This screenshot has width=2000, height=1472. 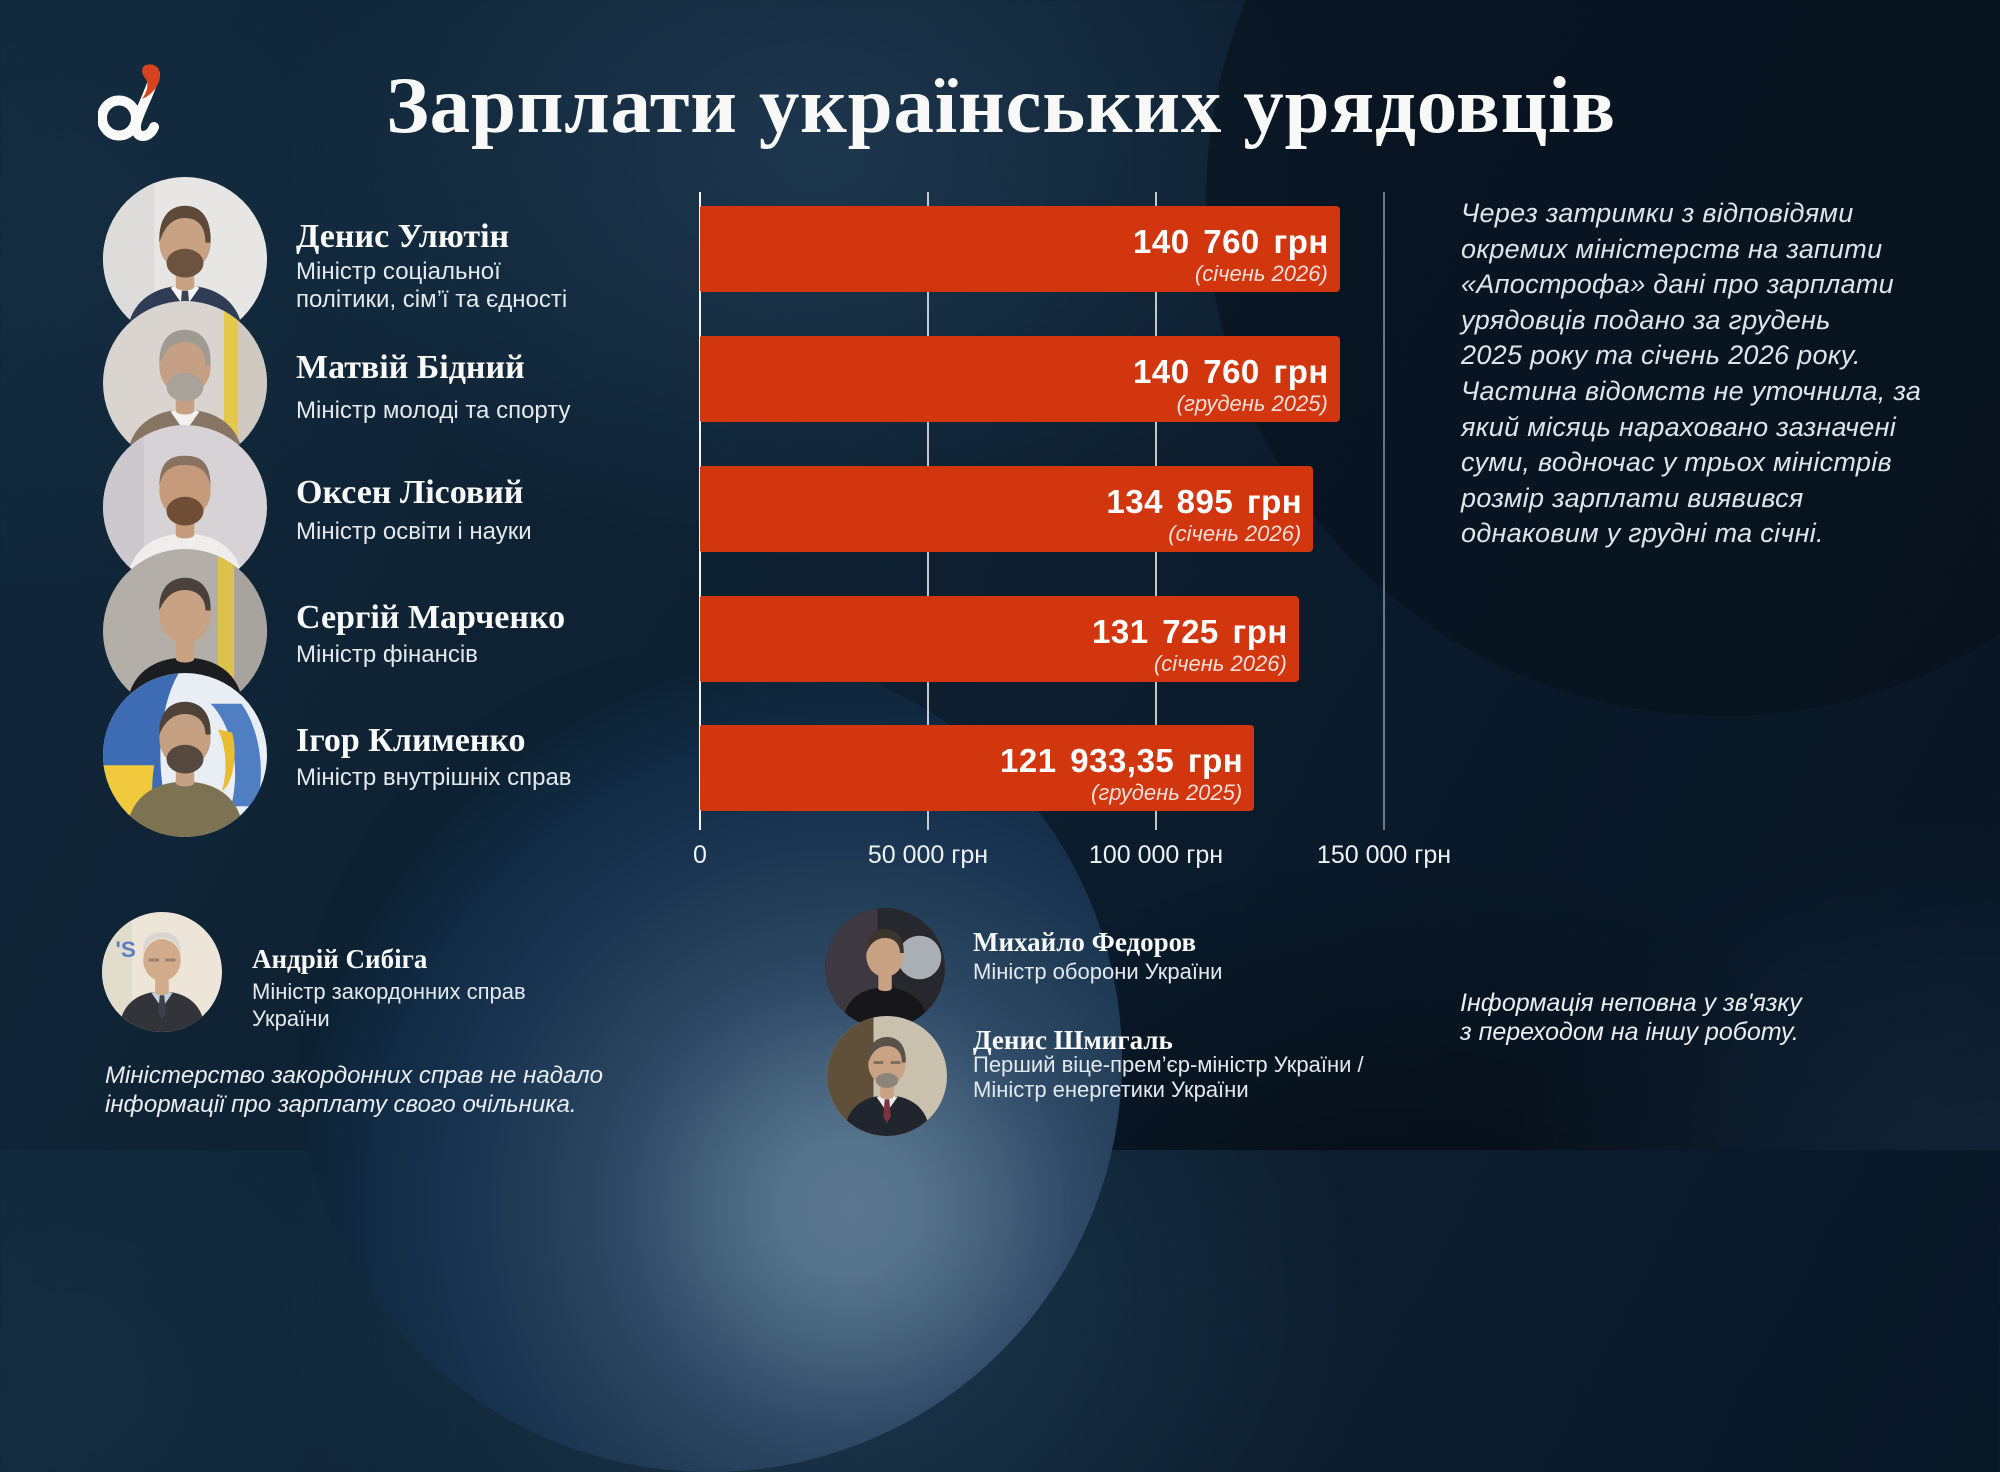 What do you see at coordinates (126, 949) in the screenshot?
I see `svg-text: 'S` at bounding box center [126, 949].